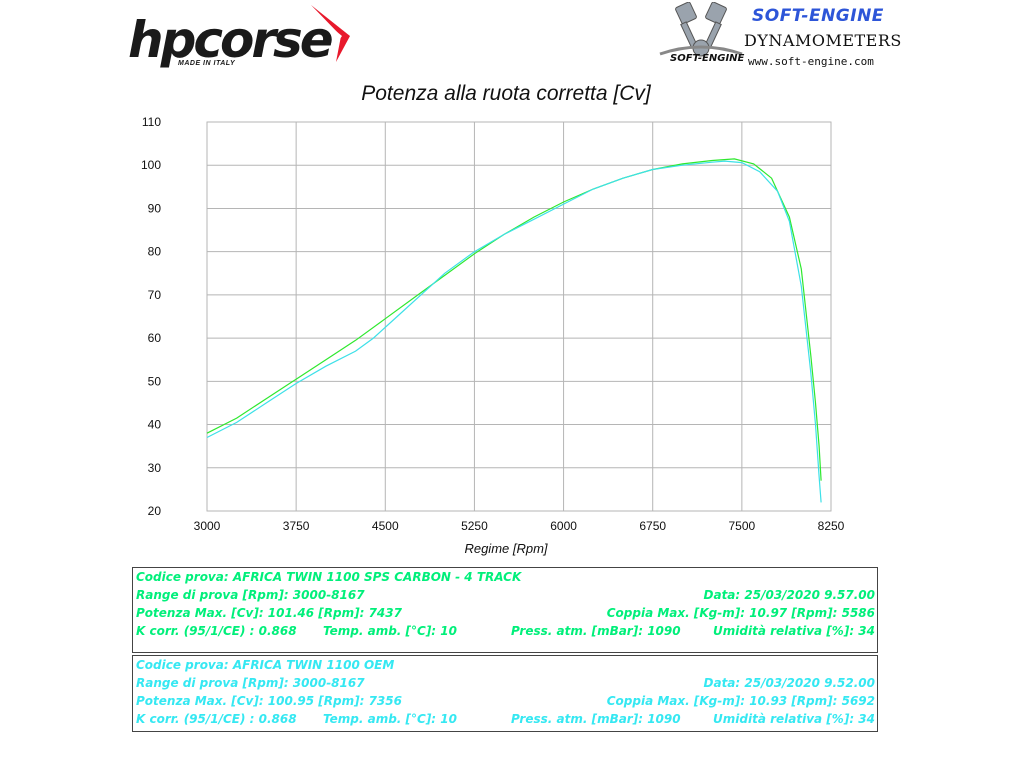 The width and height of the screenshot is (1024, 768). I want to click on x-tick-label: 5250, so click(474, 526).